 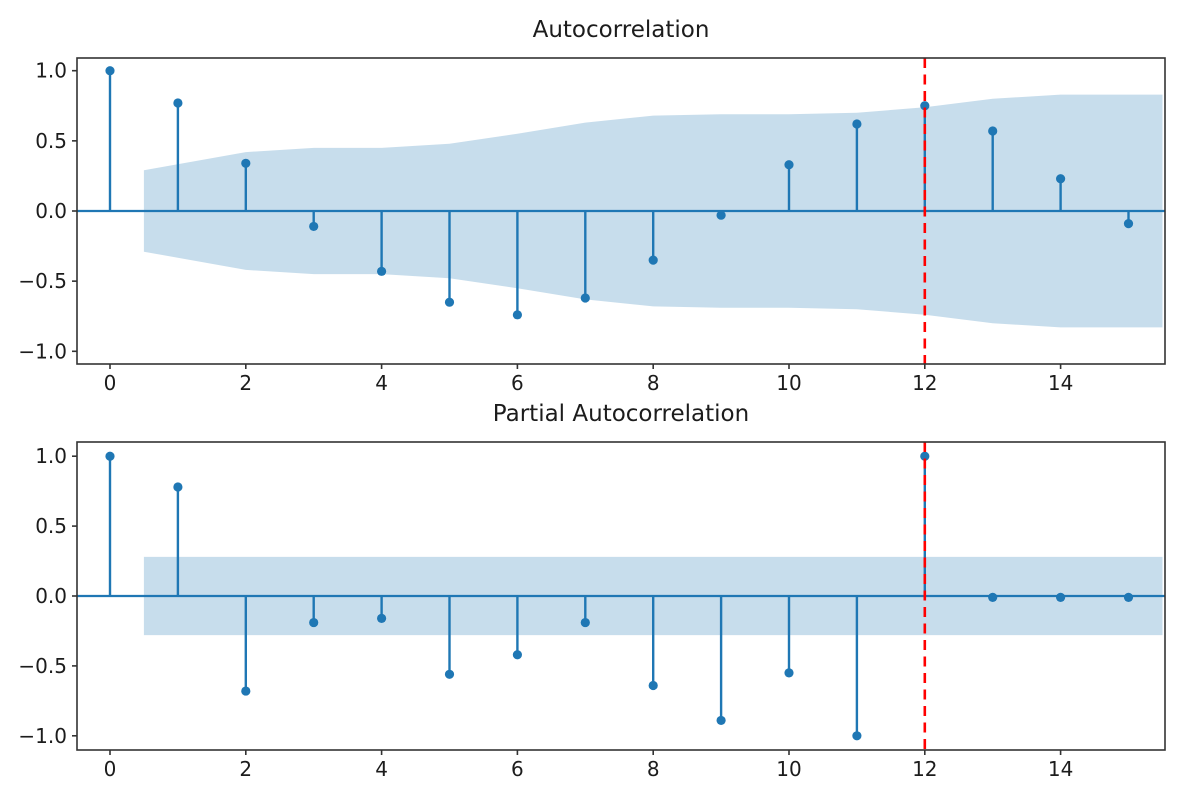 I want to click on pacf-title: Partial Autocorrelation, so click(x=621, y=414).